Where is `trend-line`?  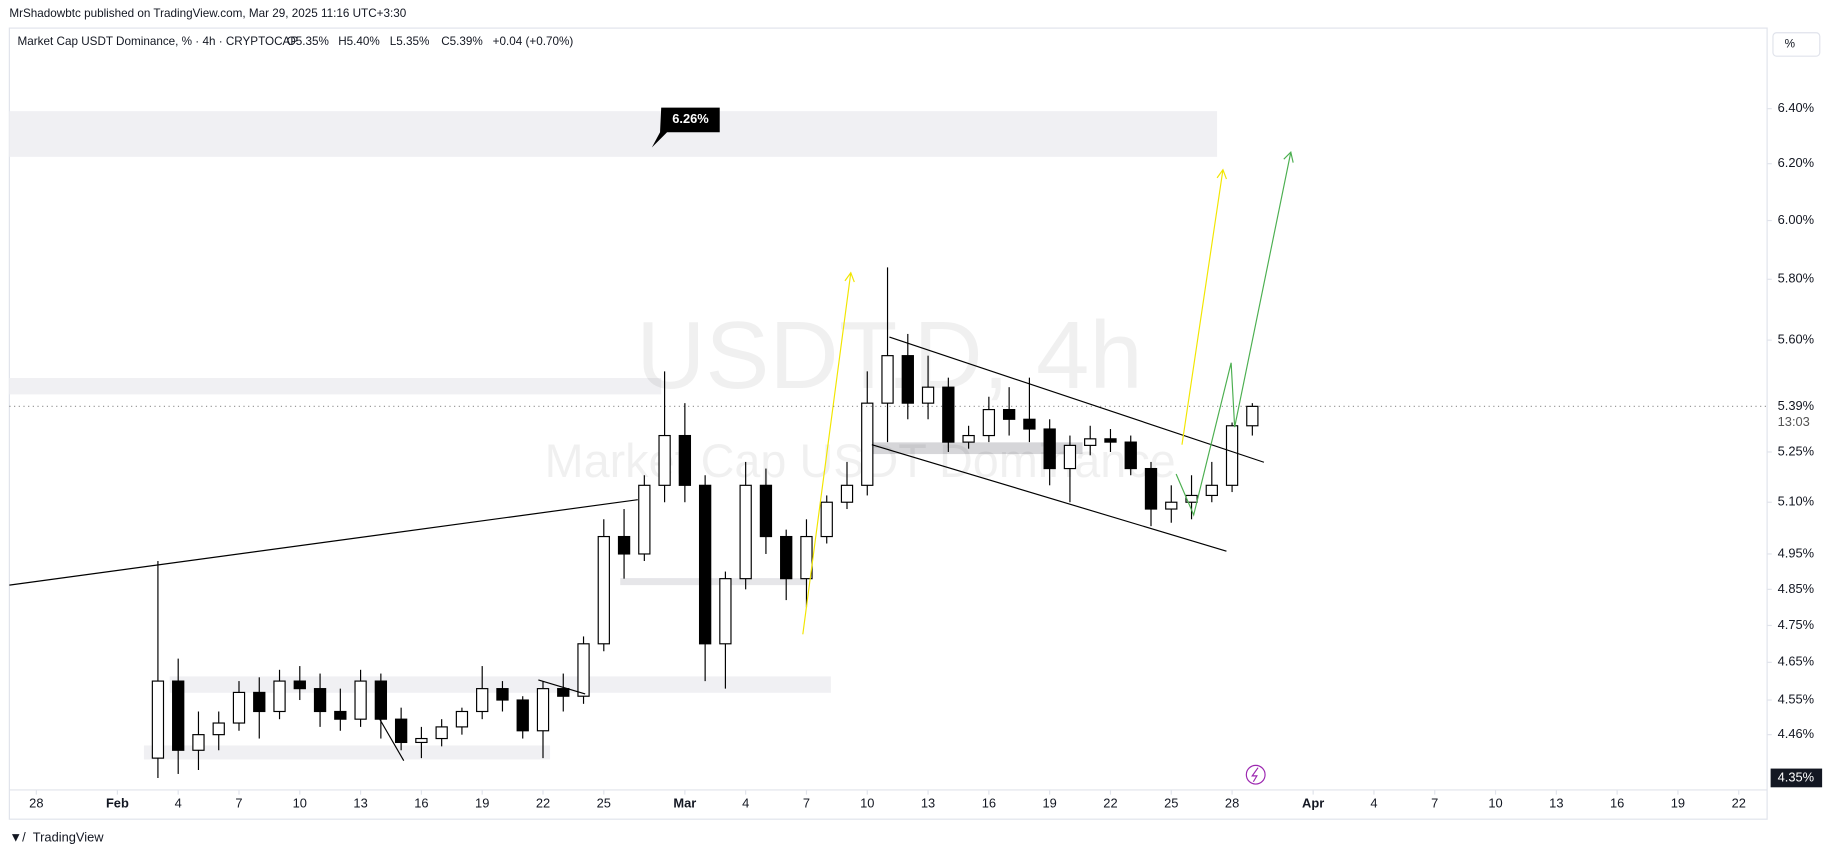 trend-line is located at coordinates (391, 738).